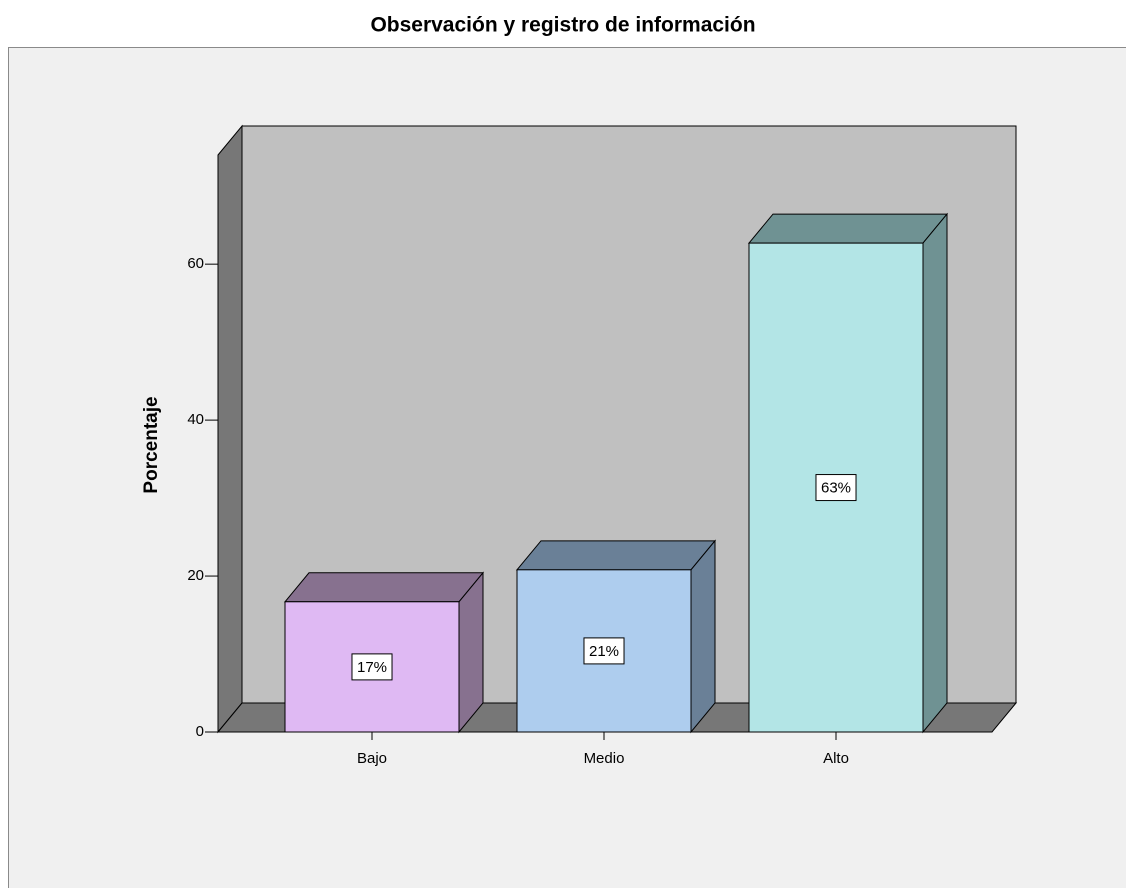  I want to click on value-label: 63%, so click(836, 488).